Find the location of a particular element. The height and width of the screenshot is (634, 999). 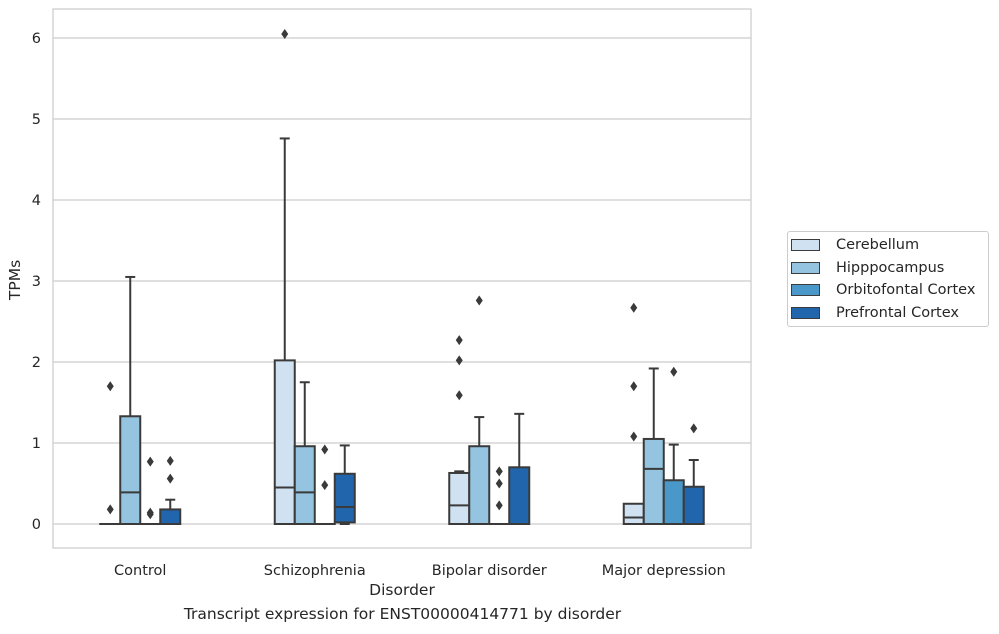

legend-item: Cerebellum is located at coordinates (855, 245).